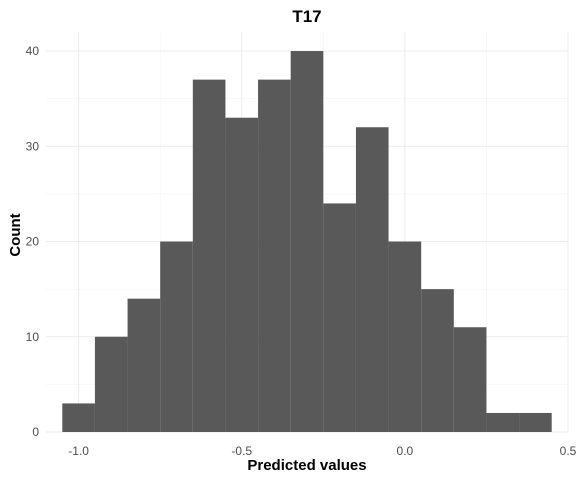 The image size is (576, 480). I want to click on y-tick-label: 20, so click(33, 242).